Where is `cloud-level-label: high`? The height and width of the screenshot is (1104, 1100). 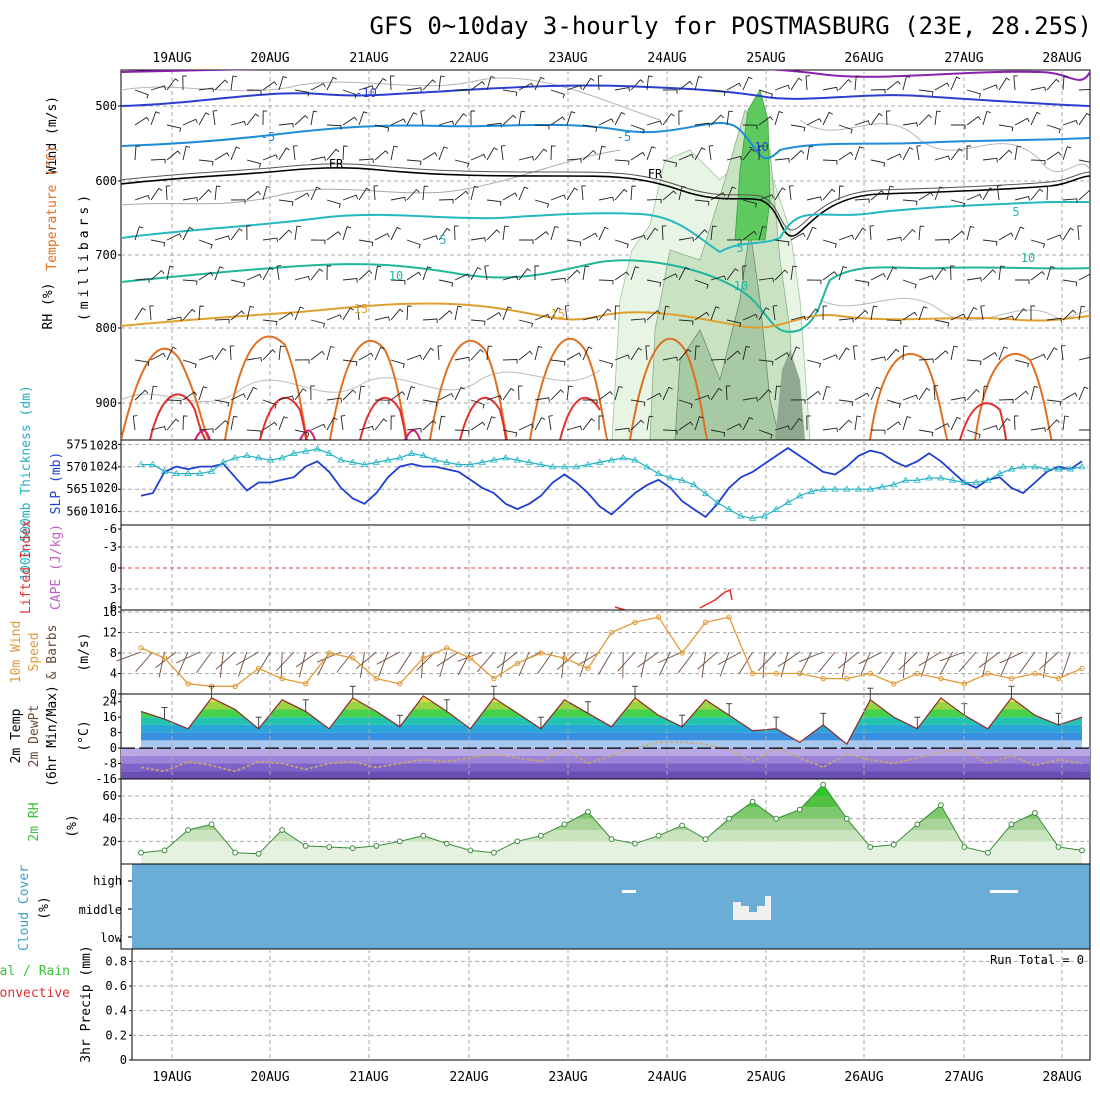
cloud-level-label: high is located at coordinates (107, 881).